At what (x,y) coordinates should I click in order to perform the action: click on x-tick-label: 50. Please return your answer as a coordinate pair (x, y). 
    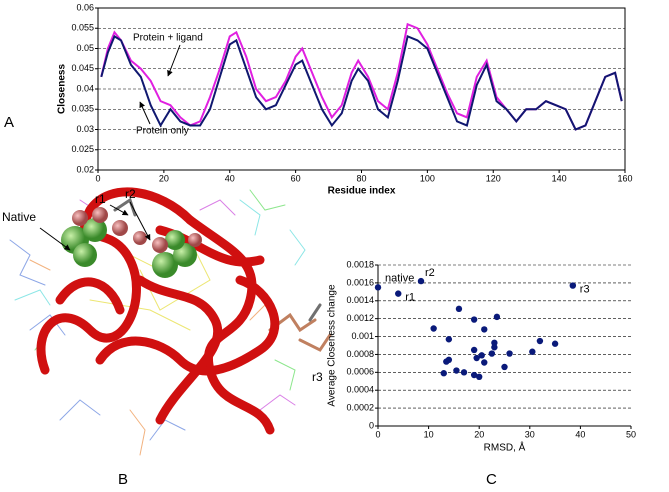
    Looking at the image, I should click on (631, 434).